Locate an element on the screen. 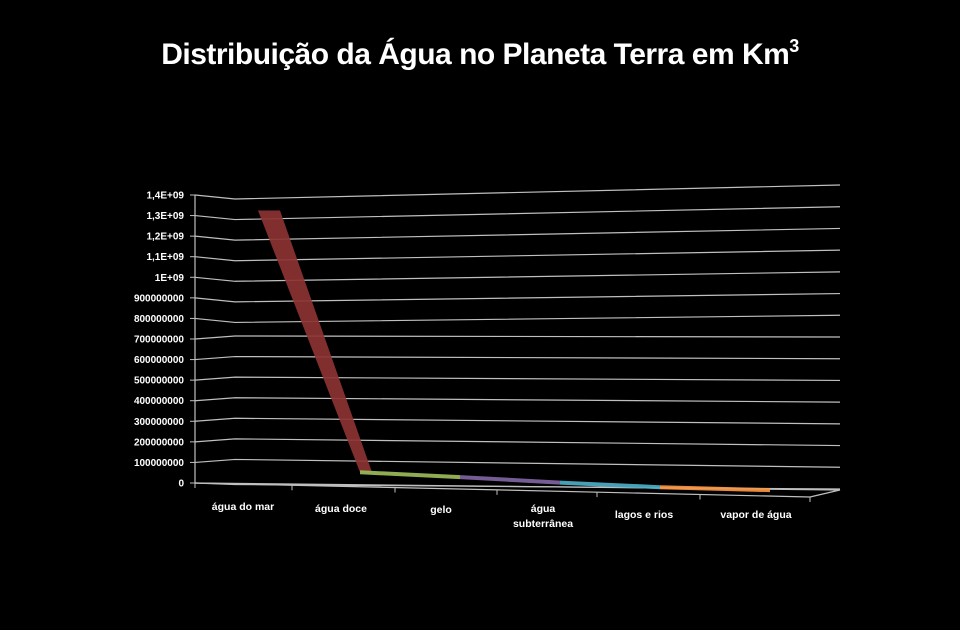 This screenshot has height=630, width=960. y-tick-label: 1E+09 is located at coordinates (170, 278).